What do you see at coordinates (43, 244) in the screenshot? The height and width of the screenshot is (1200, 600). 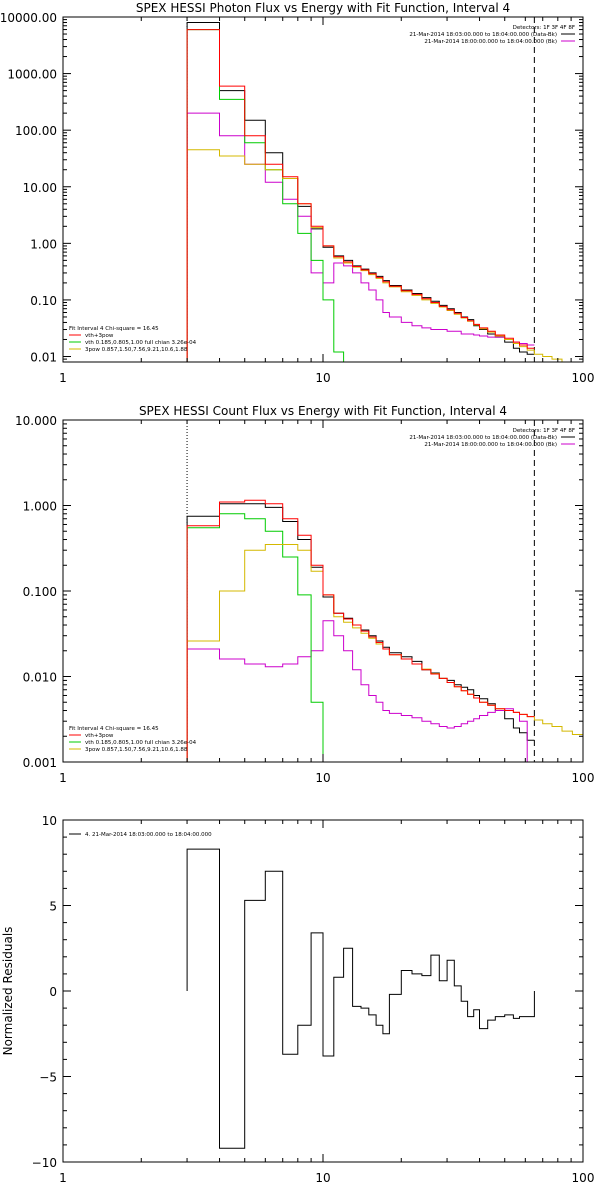 I see `y-tick-label: 1.00` at bounding box center [43, 244].